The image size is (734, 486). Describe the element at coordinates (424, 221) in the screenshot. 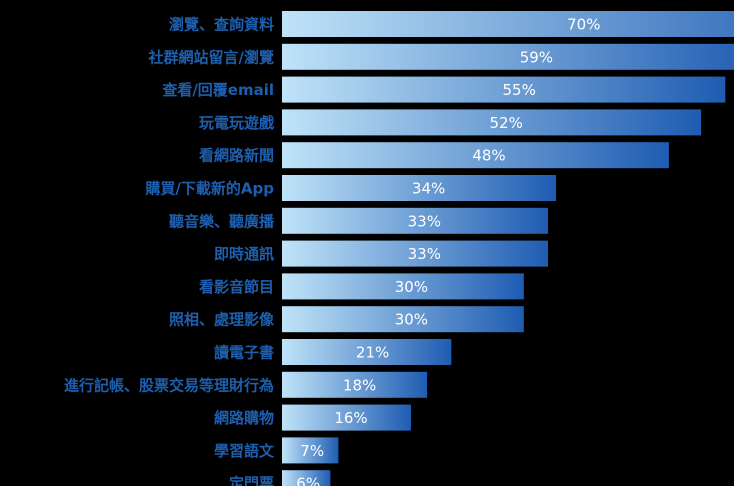

I see `data-label-7: 33%` at that location.